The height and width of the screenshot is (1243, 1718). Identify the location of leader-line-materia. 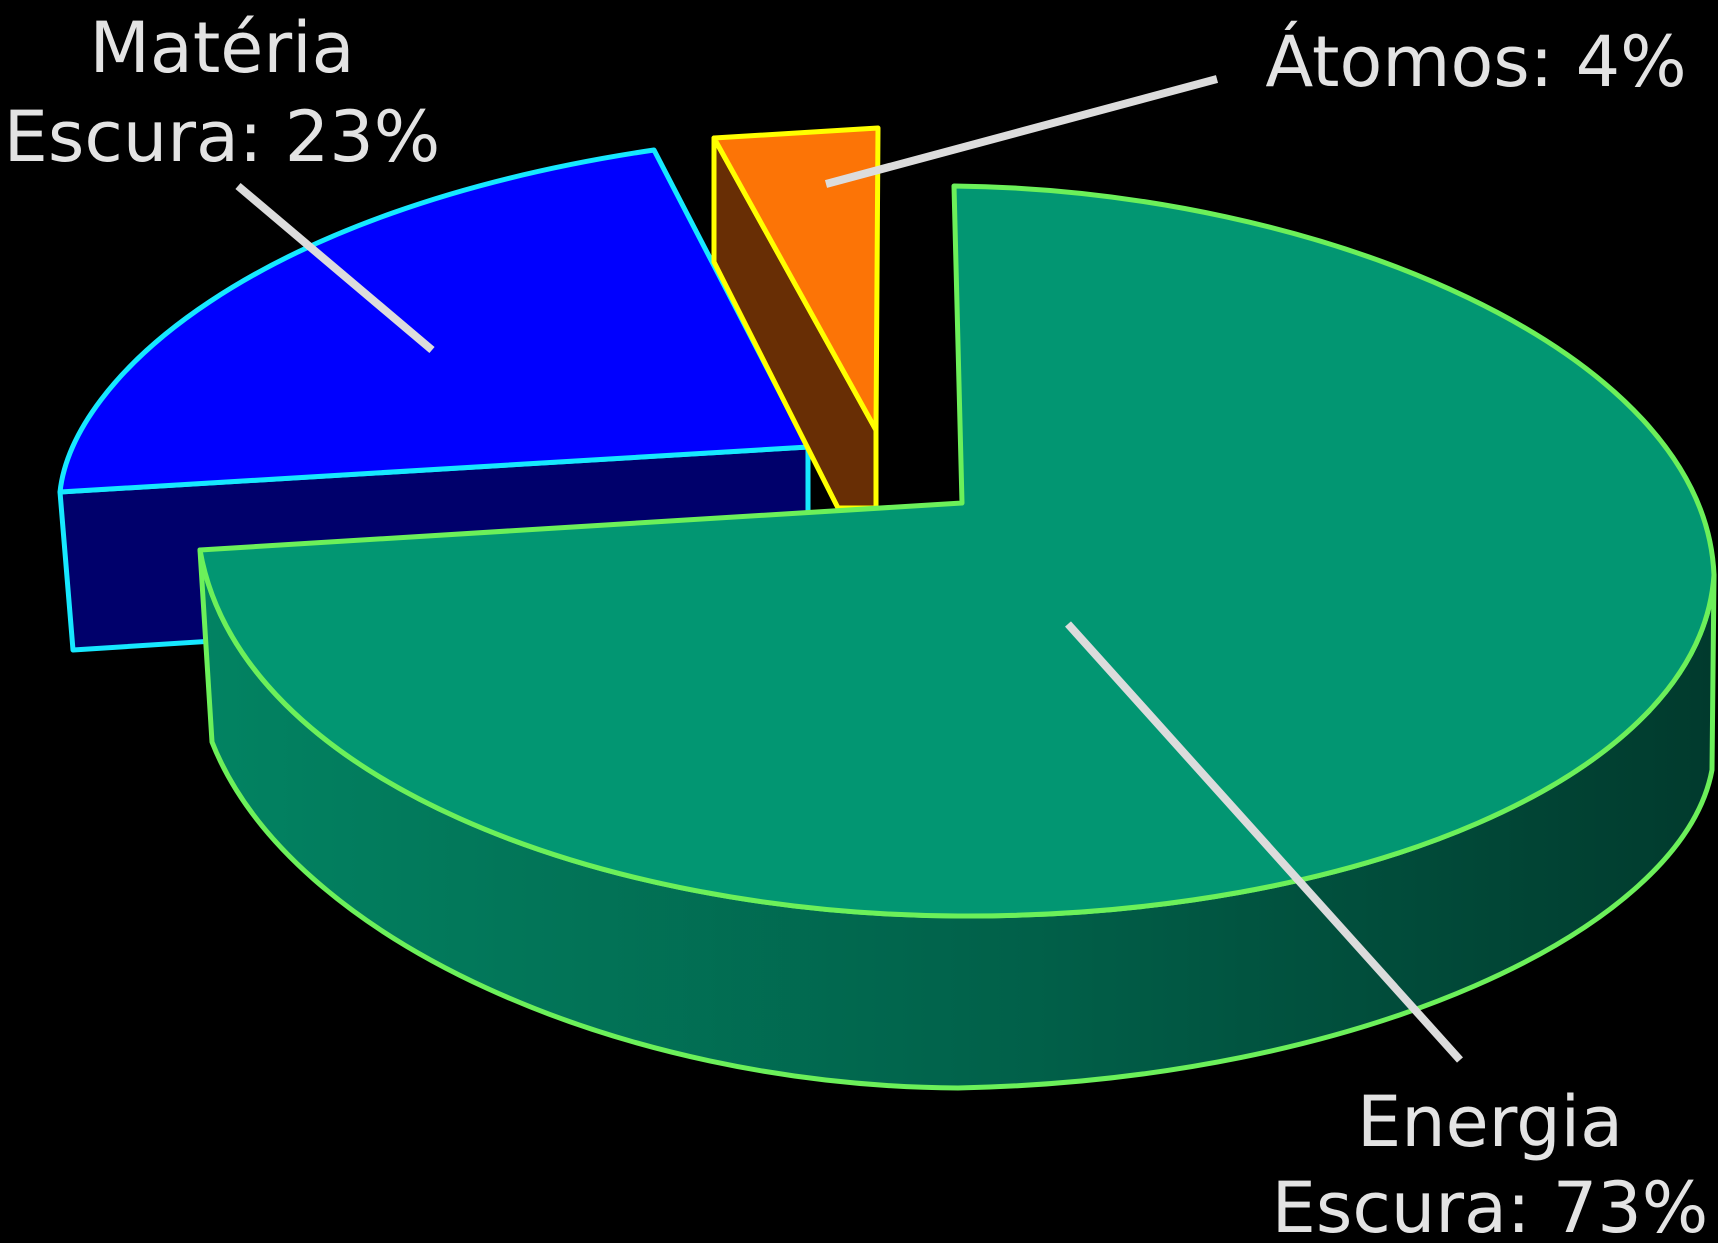
(335, 268).